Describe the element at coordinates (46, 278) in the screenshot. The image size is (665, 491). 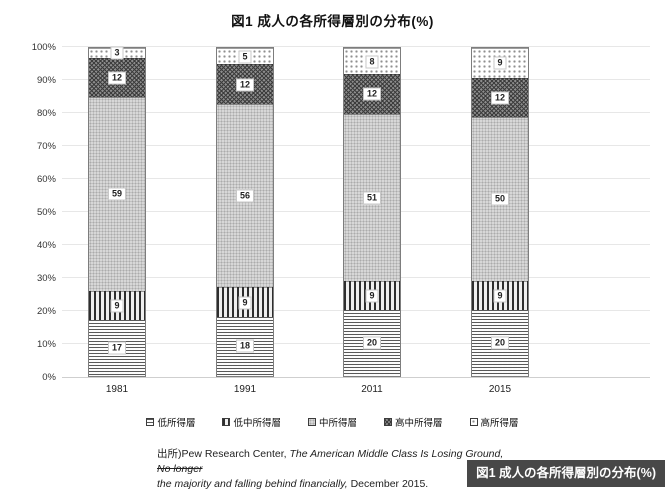
I see `y-tick-label: 30%` at that location.